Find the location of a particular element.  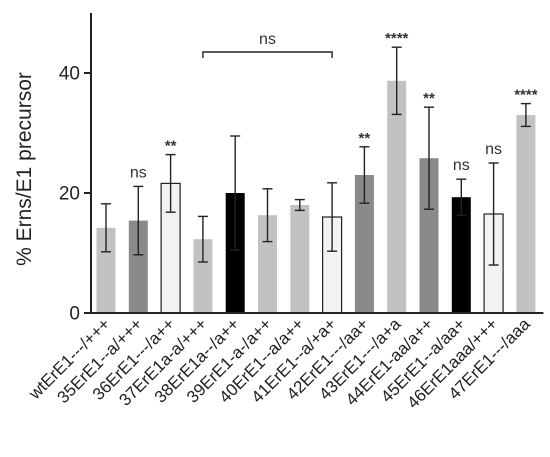

comparison-bracket: ns is located at coordinates (267, 44).